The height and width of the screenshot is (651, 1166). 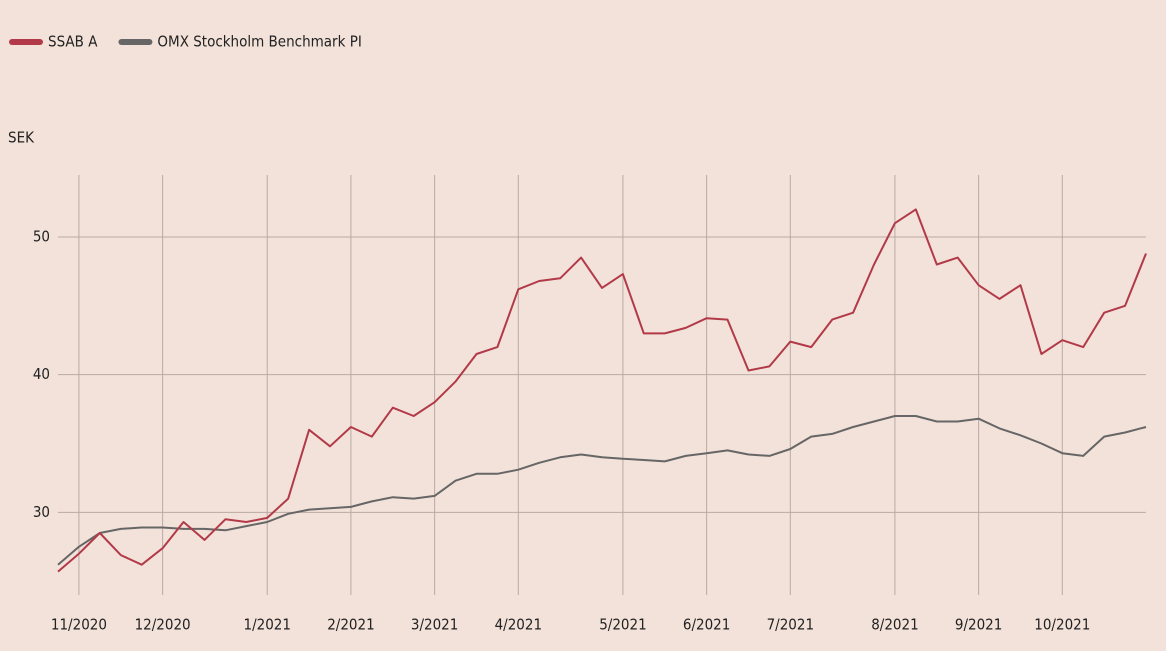 What do you see at coordinates (41, 374) in the screenshot?
I see `y-tick-label: 40` at bounding box center [41, 374].